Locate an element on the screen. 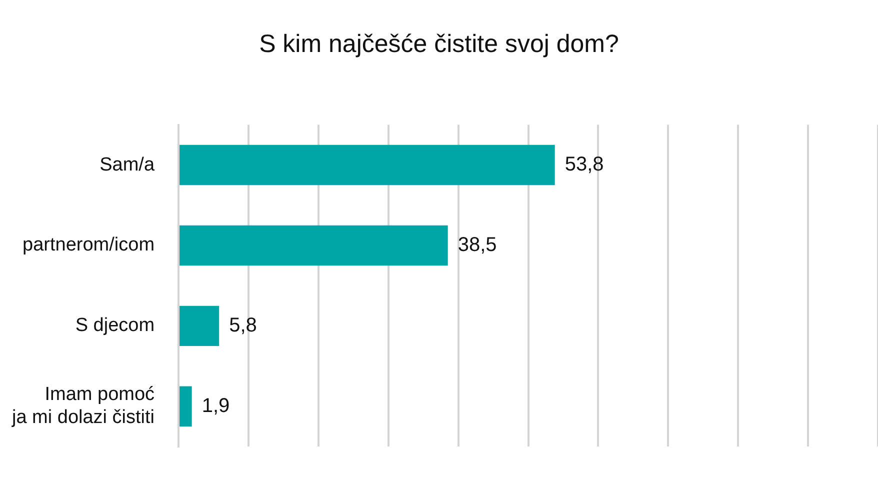 The width and height of the screenshot is (878, 494). chart-title: S kim najčešće čistite svoj dom? is located at coordinates (439, 45).